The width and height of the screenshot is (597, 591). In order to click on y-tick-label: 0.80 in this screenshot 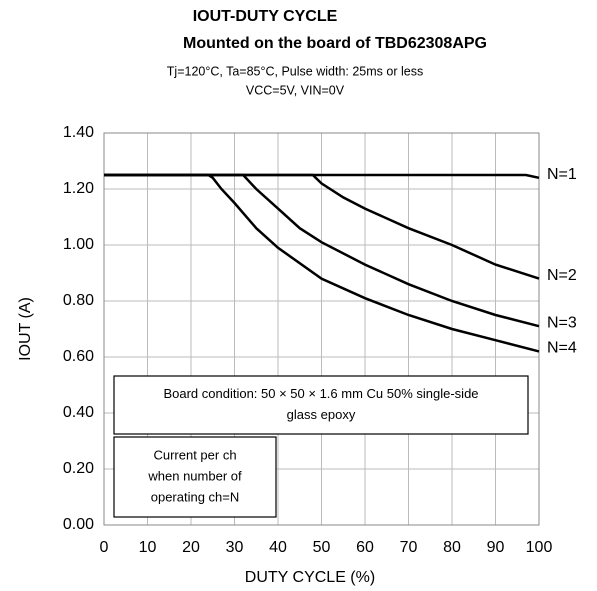, I will do `click(78, 300)`.